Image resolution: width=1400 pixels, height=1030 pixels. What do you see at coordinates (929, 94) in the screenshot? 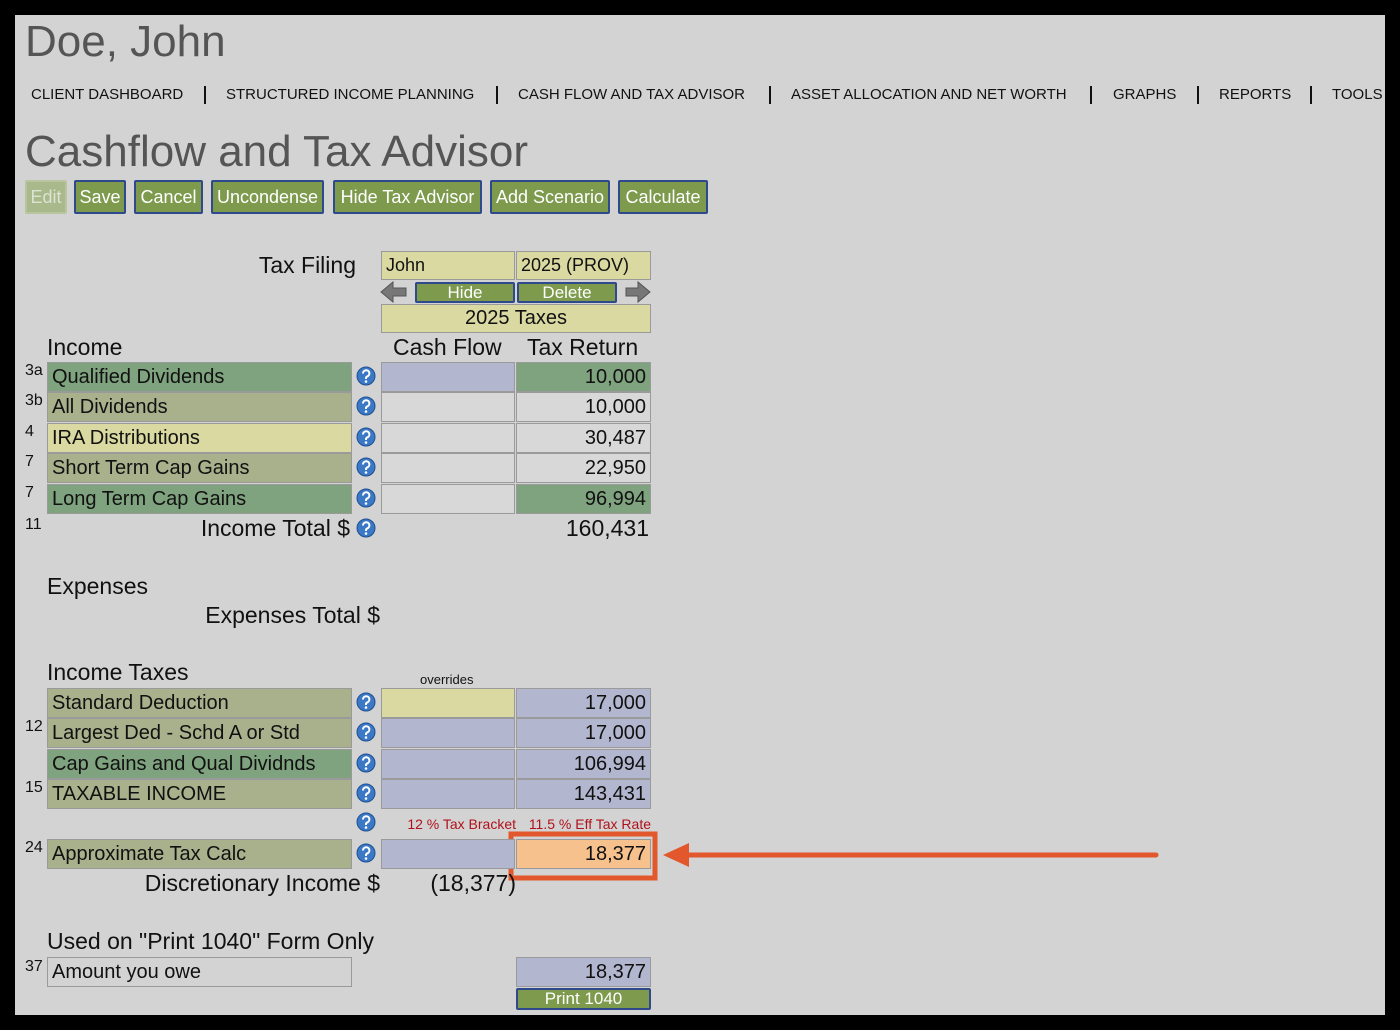
I see `nav-item: ASSET ALLOCATION AND NET WORTH` at bounding box center [929, 94].